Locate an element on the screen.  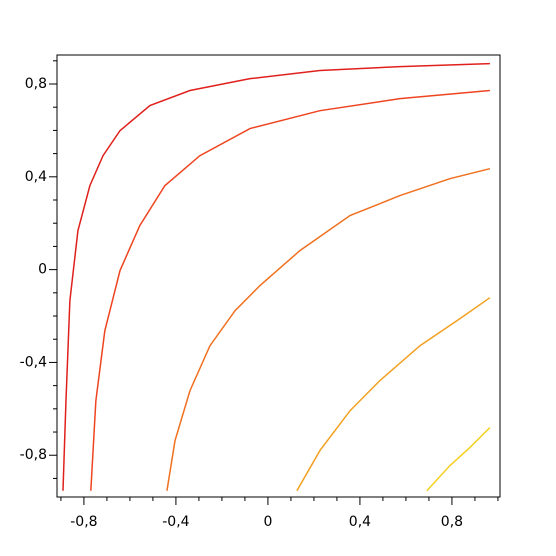
y-tick-label: -0,4 is located at coordinates (33, 362).